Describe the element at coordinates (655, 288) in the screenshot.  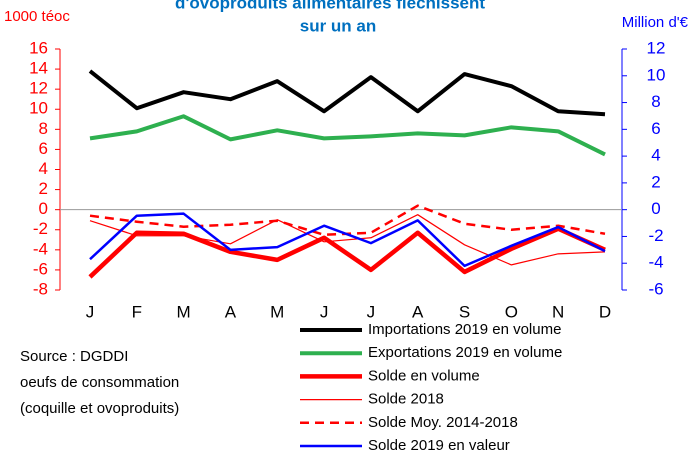
I see `y2-tick-label: -6` at that location.